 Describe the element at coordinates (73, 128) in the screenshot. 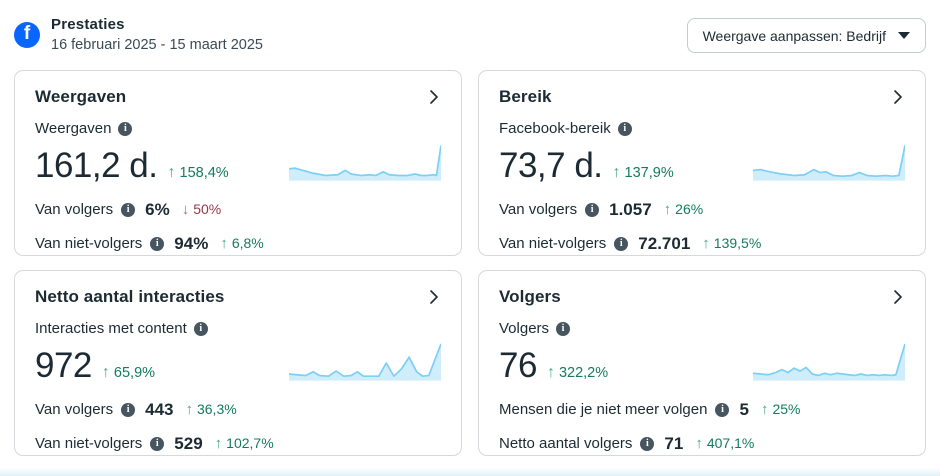

I see `metric-label: Weergaven` at that location.